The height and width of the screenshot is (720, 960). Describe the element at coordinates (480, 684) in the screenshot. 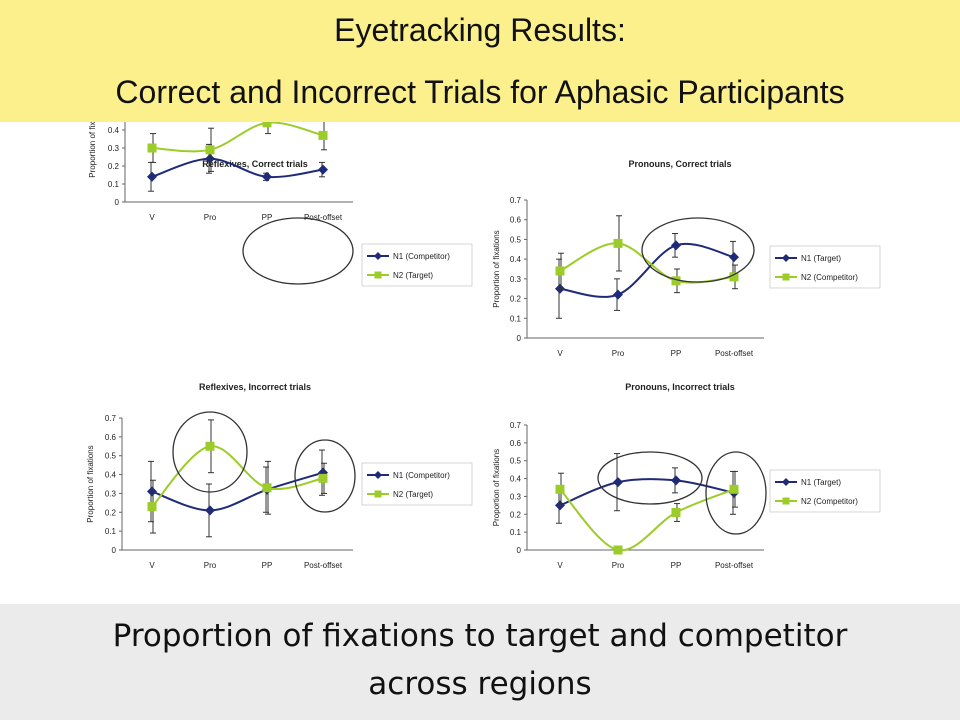

I see `caption-line-2: across regions` at that location.